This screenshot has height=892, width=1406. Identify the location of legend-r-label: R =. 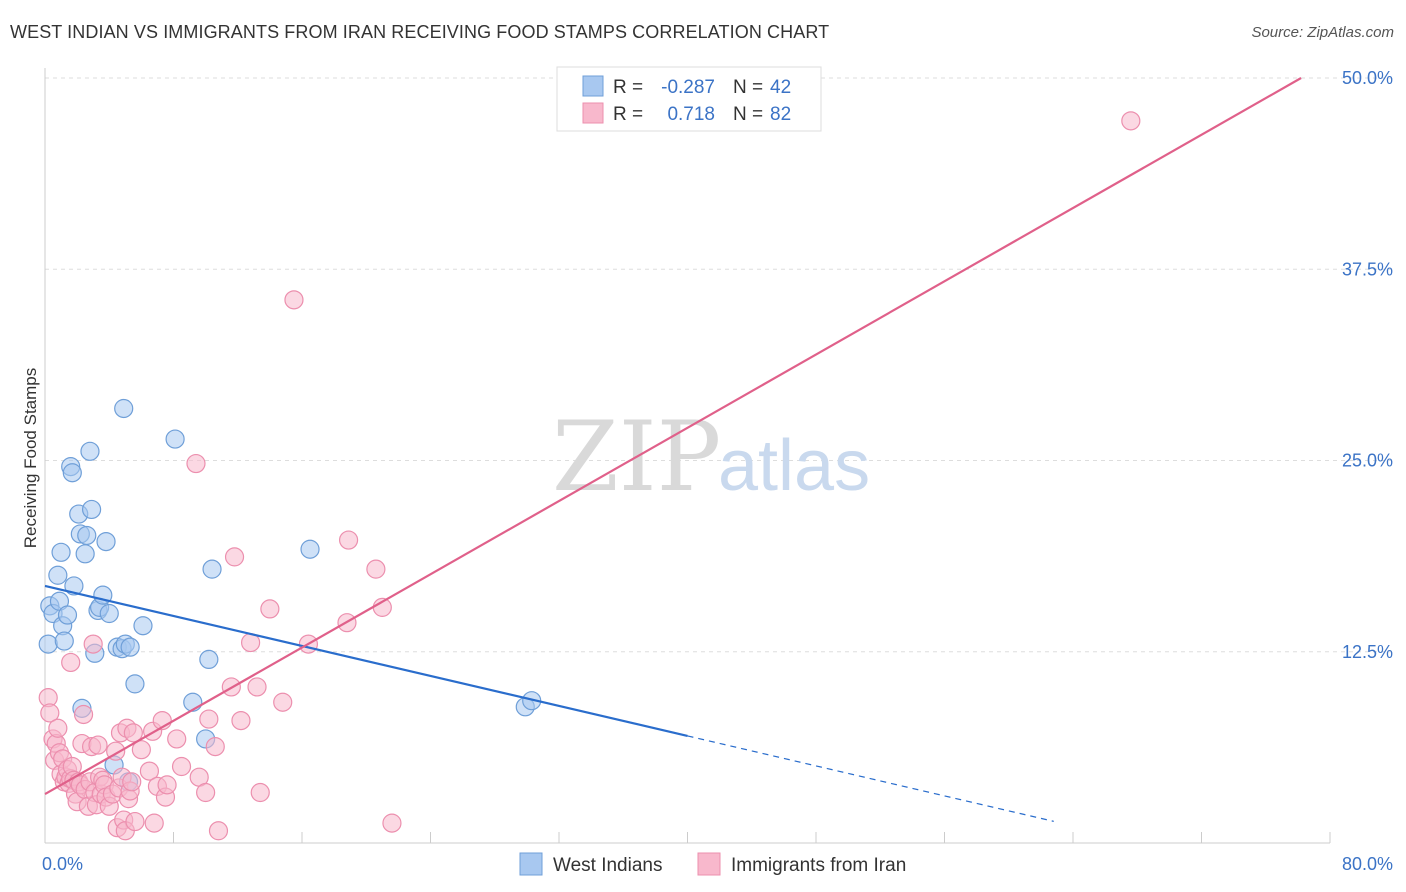
(628, 87).